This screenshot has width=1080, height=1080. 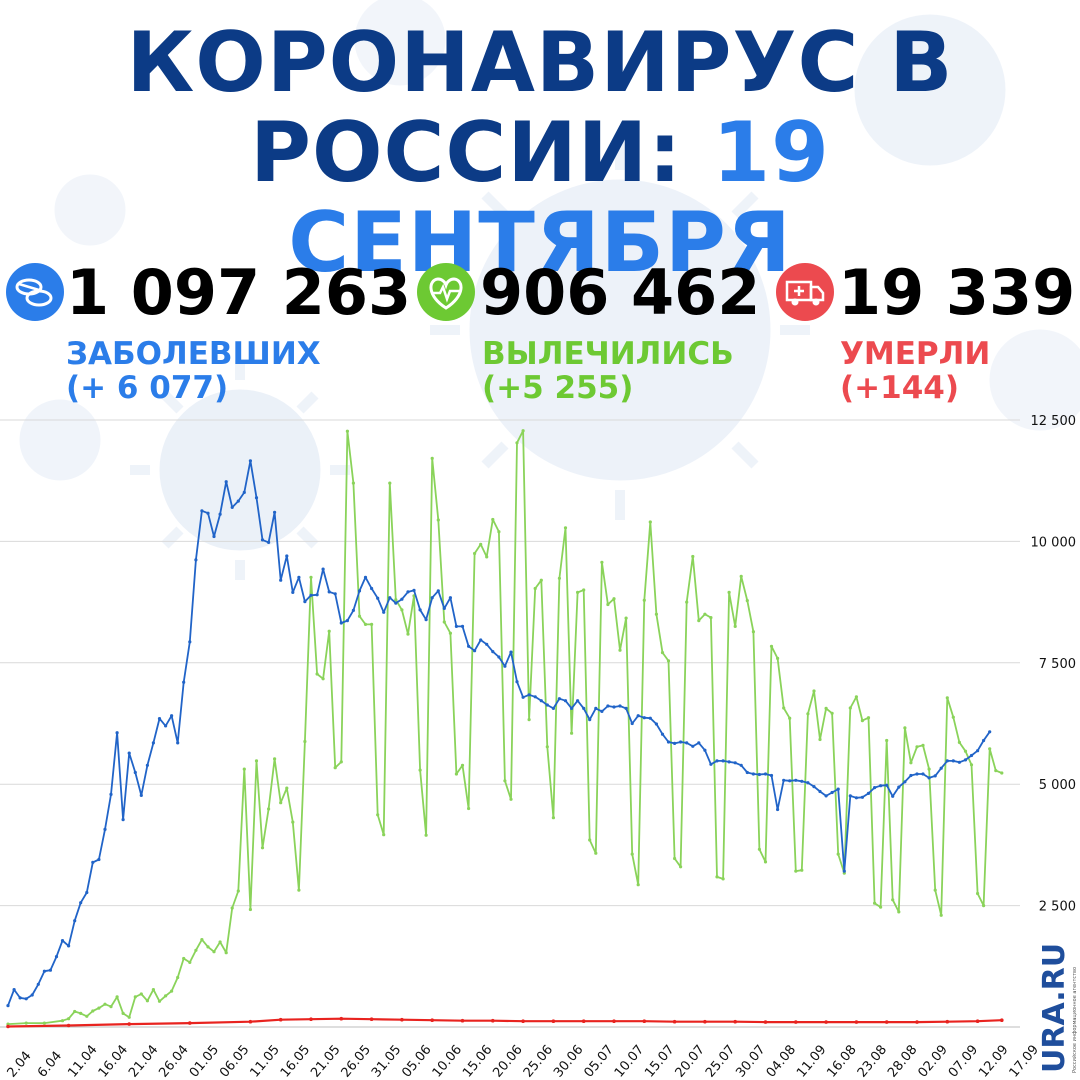 What do you see at coordinates (900, 388) in the screenshot?
I see `deaths-delta: (+144)` at bounding box center [900, 388].